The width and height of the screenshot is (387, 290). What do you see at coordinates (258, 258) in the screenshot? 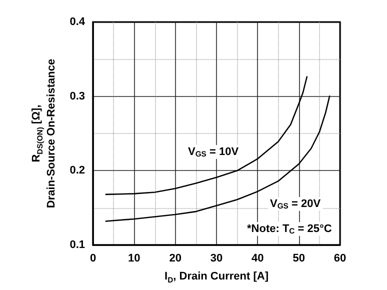
I see `x-tick-label: 40` at bounding box center [258, 258].